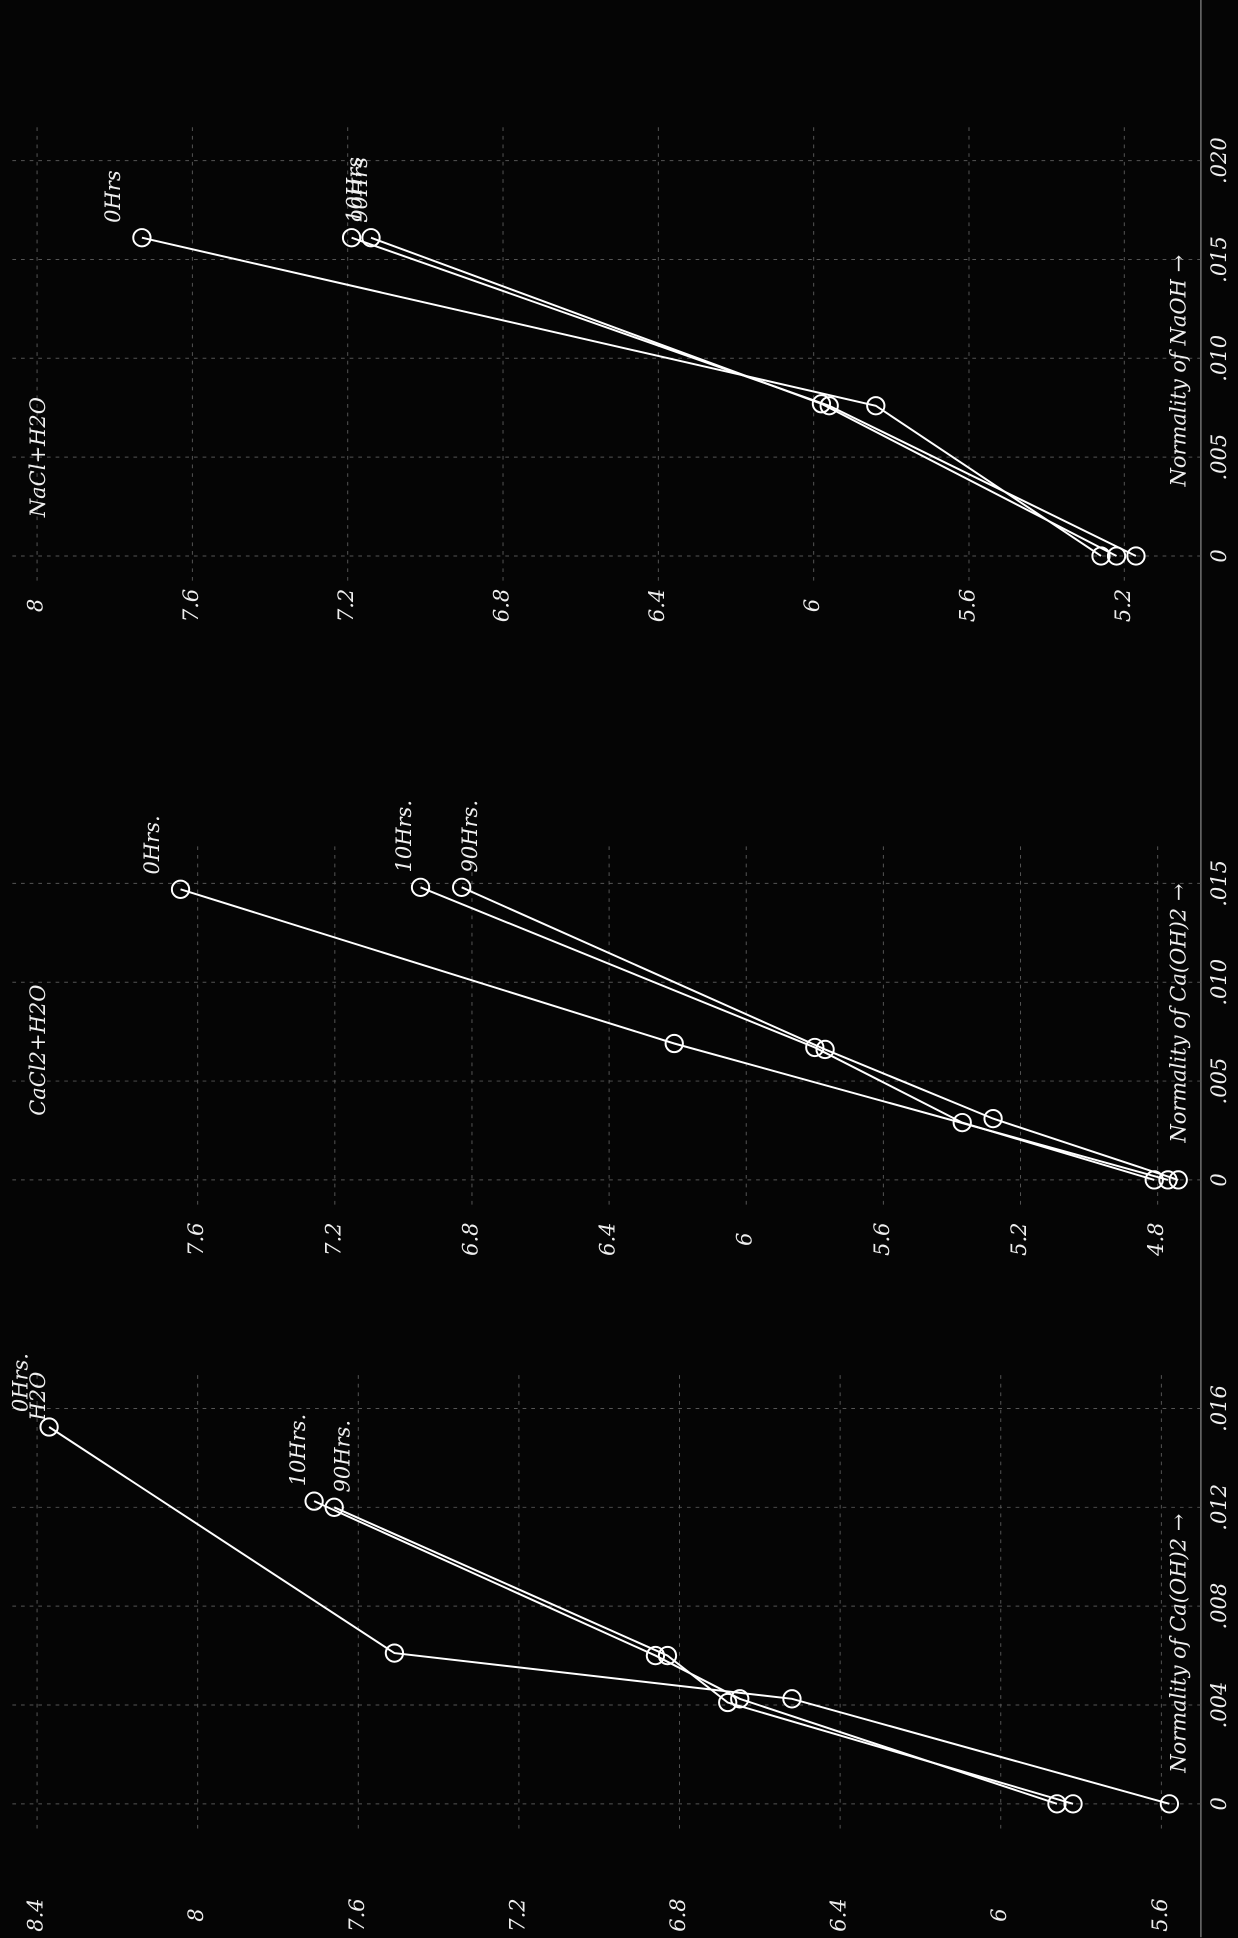 The width and height of the screenshot is (1238, 1938). What do you see at coordinates (360, 190) in the screenshot?
I see `series-label: 90Hrs` at bounding box center [360, 190].